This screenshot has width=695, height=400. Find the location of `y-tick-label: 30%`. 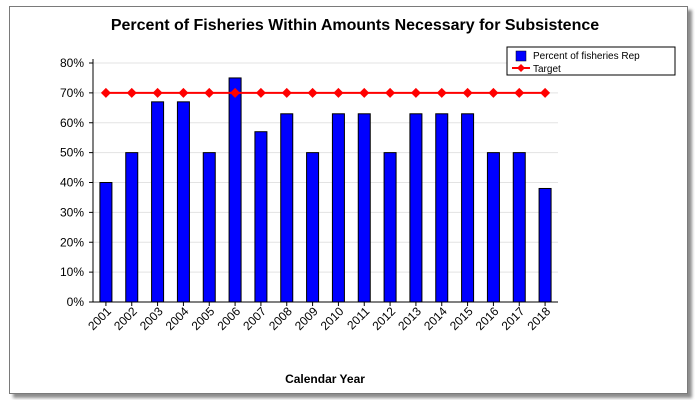

y-tick-label: 30% is located at coordinates (72, 212).